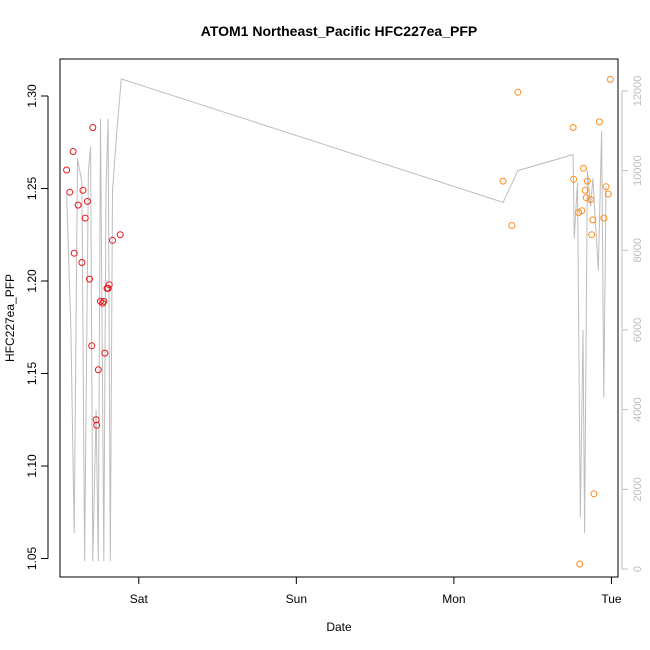 Image resolution: width=650 pixels, height=650 pixels. What do you see at coordinates (32, 373) in the screenshot?
I see `y-tick-label: 1.15` at bounding box center [32, 373].